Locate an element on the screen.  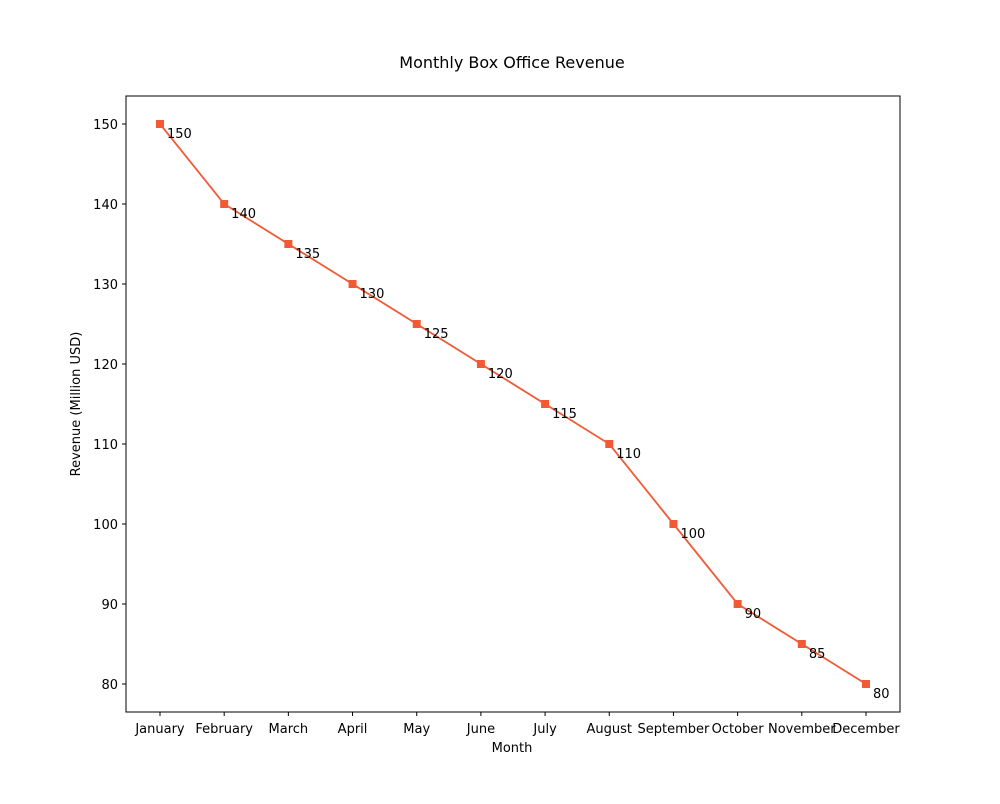
data-label: 110 is located at coordinates (628, 454).